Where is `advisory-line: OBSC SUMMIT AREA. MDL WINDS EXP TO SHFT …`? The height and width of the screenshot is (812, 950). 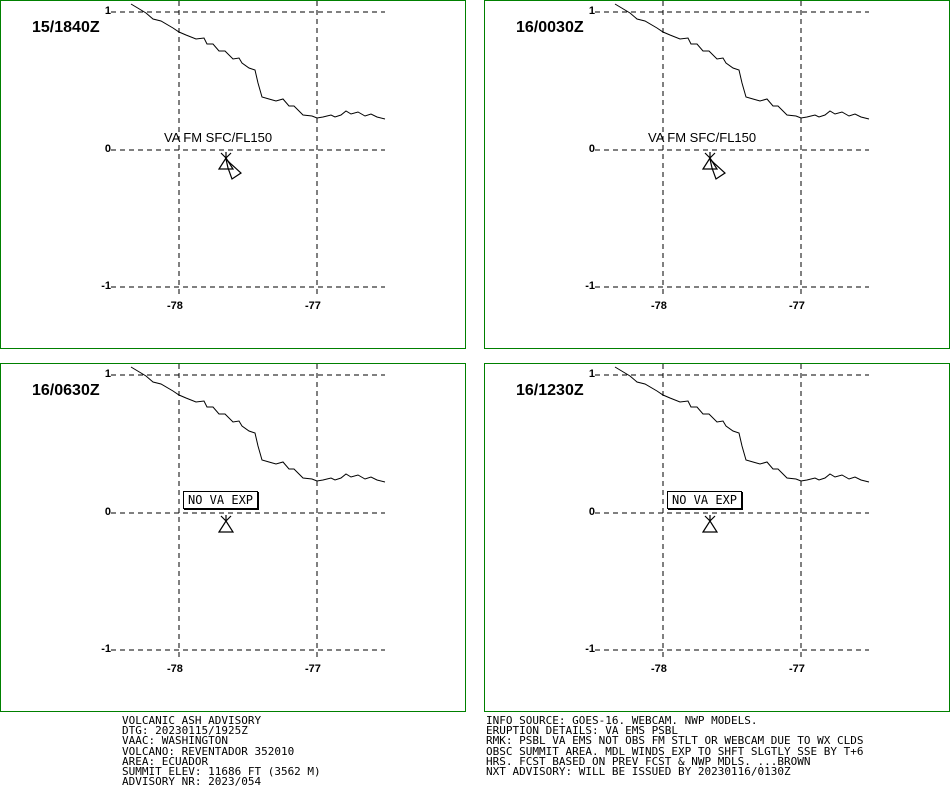
advisory-line: OBSC SUMMIT AREA. MDL WINDS EXP TO SHFT … is located at coordinates (675, 751).